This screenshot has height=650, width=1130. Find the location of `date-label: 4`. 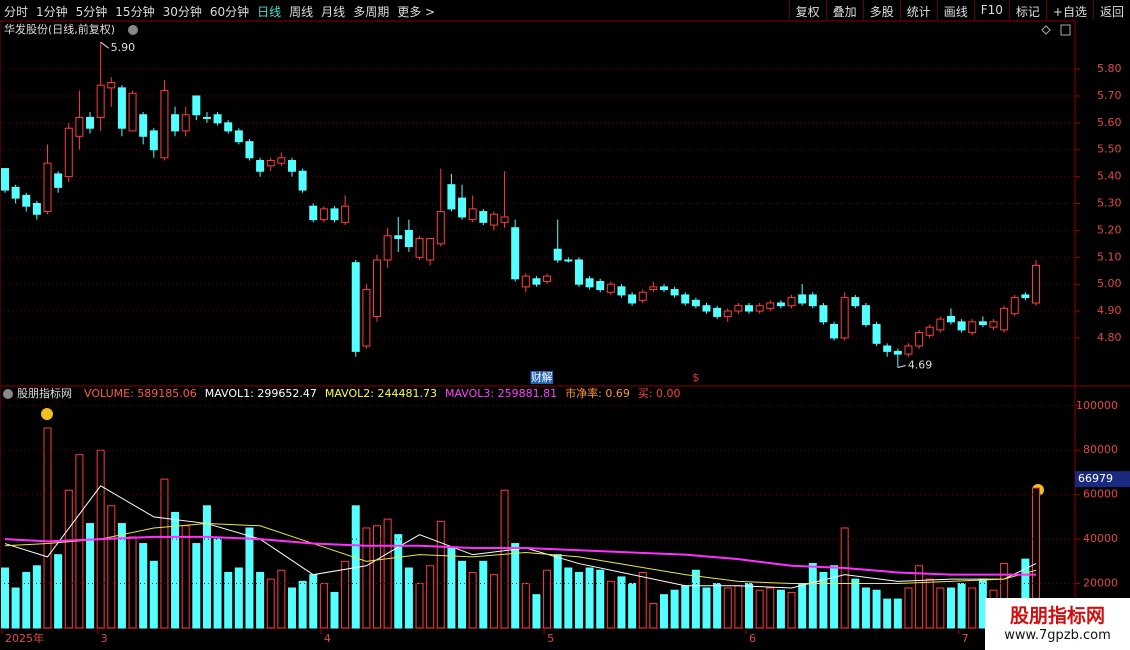

date-label: 4 is located at coordinates (327, 638).